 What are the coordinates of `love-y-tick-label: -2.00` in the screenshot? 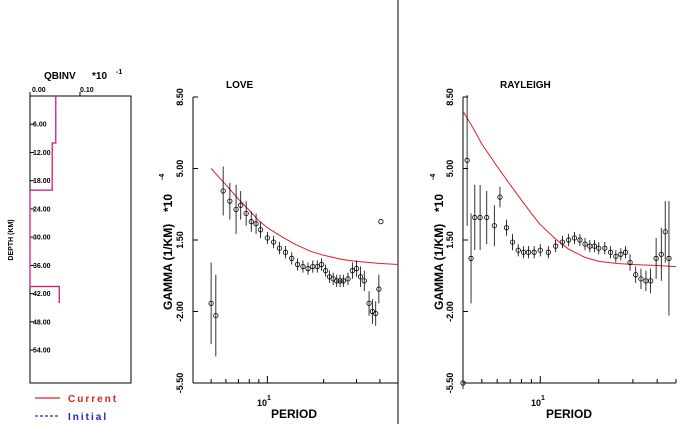 It's located at (180, 311).